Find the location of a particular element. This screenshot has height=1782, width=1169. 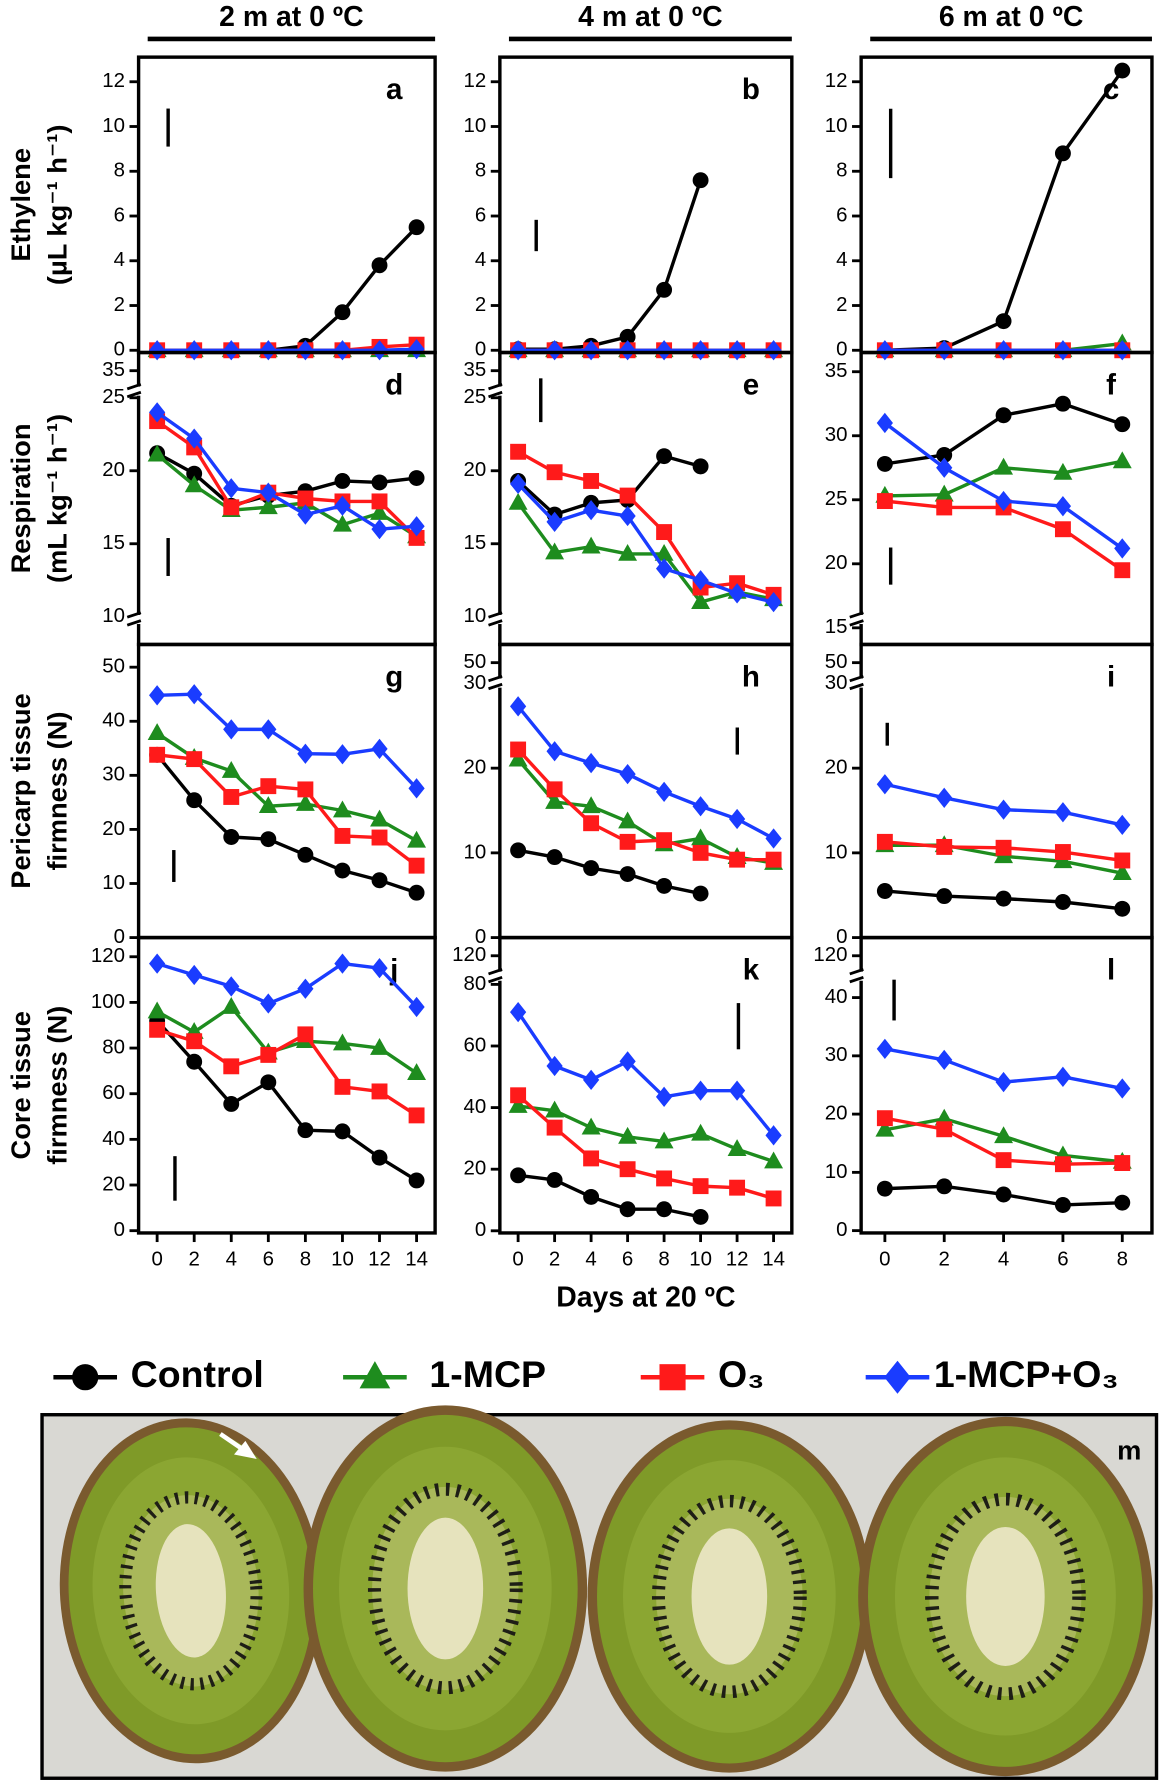

x-tick-label: 2 is located at coordinates (554, 1259).